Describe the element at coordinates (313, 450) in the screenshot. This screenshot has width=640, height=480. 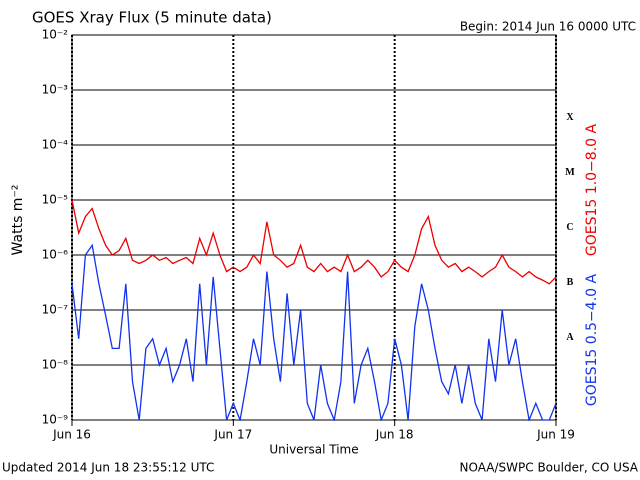
I see `x-axis-label: Universal Time` at that location.